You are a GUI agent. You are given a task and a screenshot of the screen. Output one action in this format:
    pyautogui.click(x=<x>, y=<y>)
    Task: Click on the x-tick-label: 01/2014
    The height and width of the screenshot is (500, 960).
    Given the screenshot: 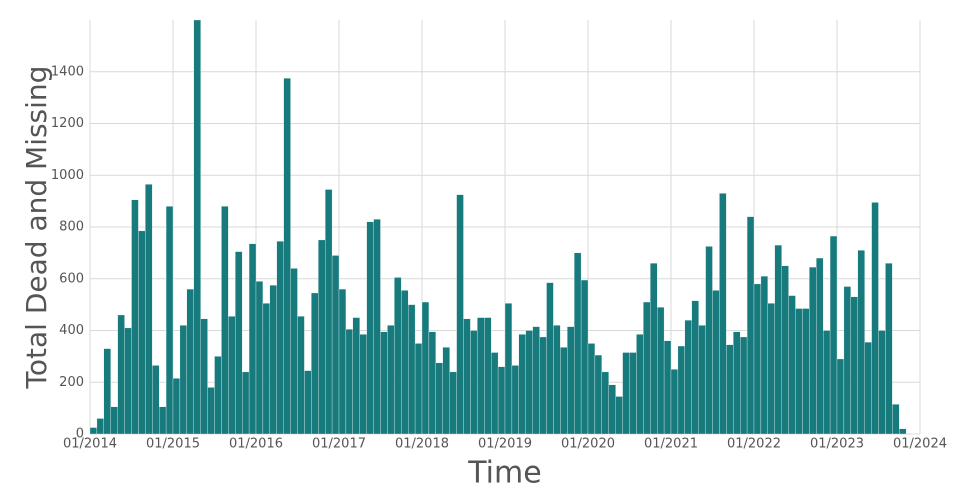 What is the action you would take?
    pyautogui.click(x=90, y=444)
    